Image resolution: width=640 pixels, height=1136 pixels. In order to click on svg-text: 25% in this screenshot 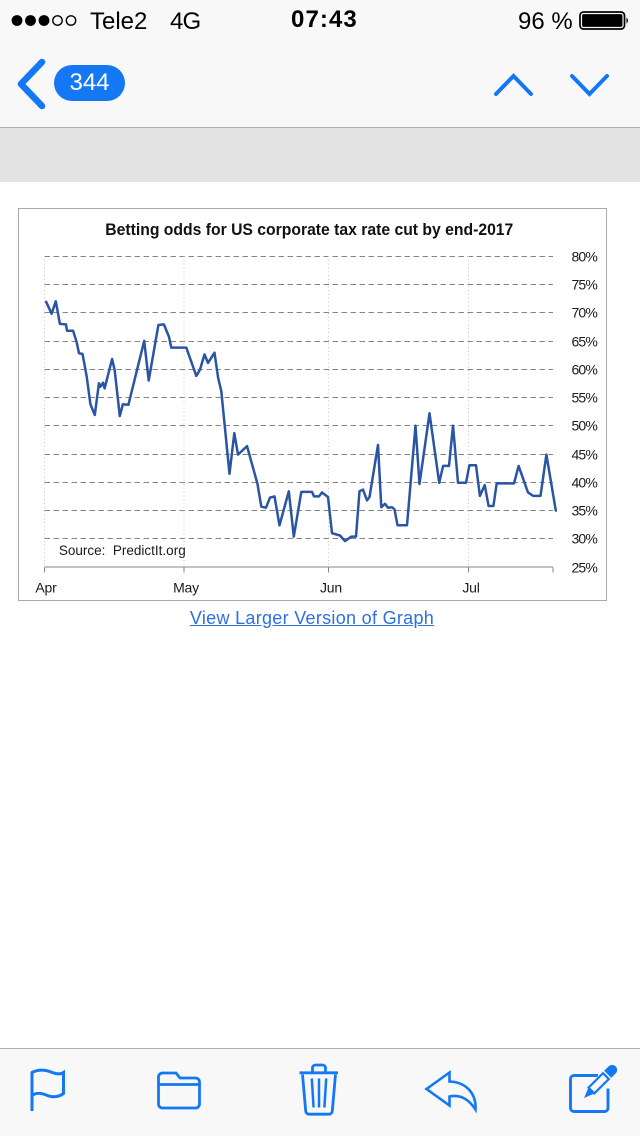, I will do `click(585, 567)`.